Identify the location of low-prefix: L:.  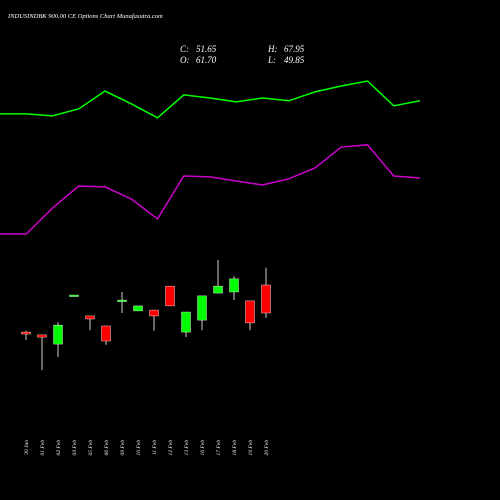
(271, 60).